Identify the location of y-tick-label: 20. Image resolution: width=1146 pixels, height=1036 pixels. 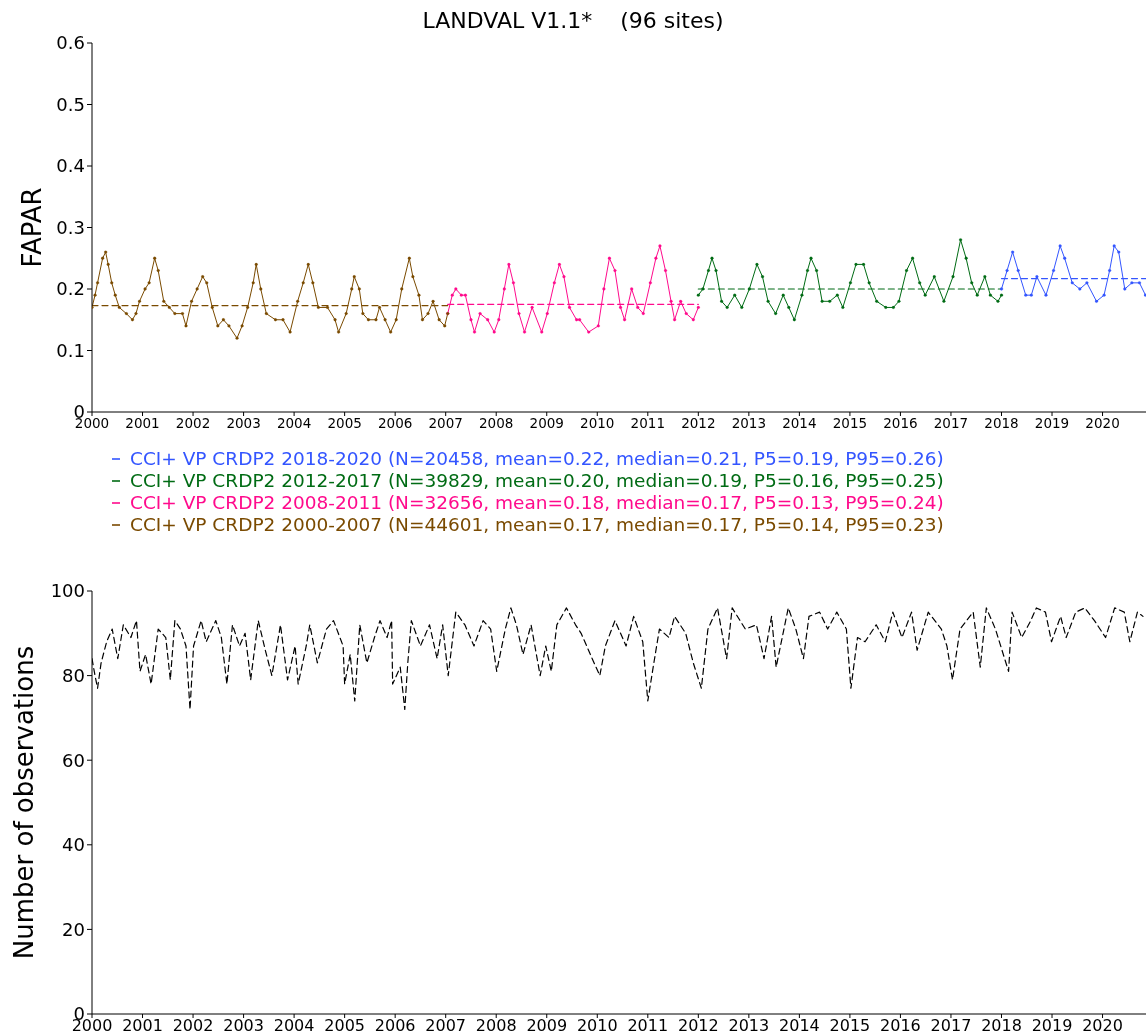
(73, 929).